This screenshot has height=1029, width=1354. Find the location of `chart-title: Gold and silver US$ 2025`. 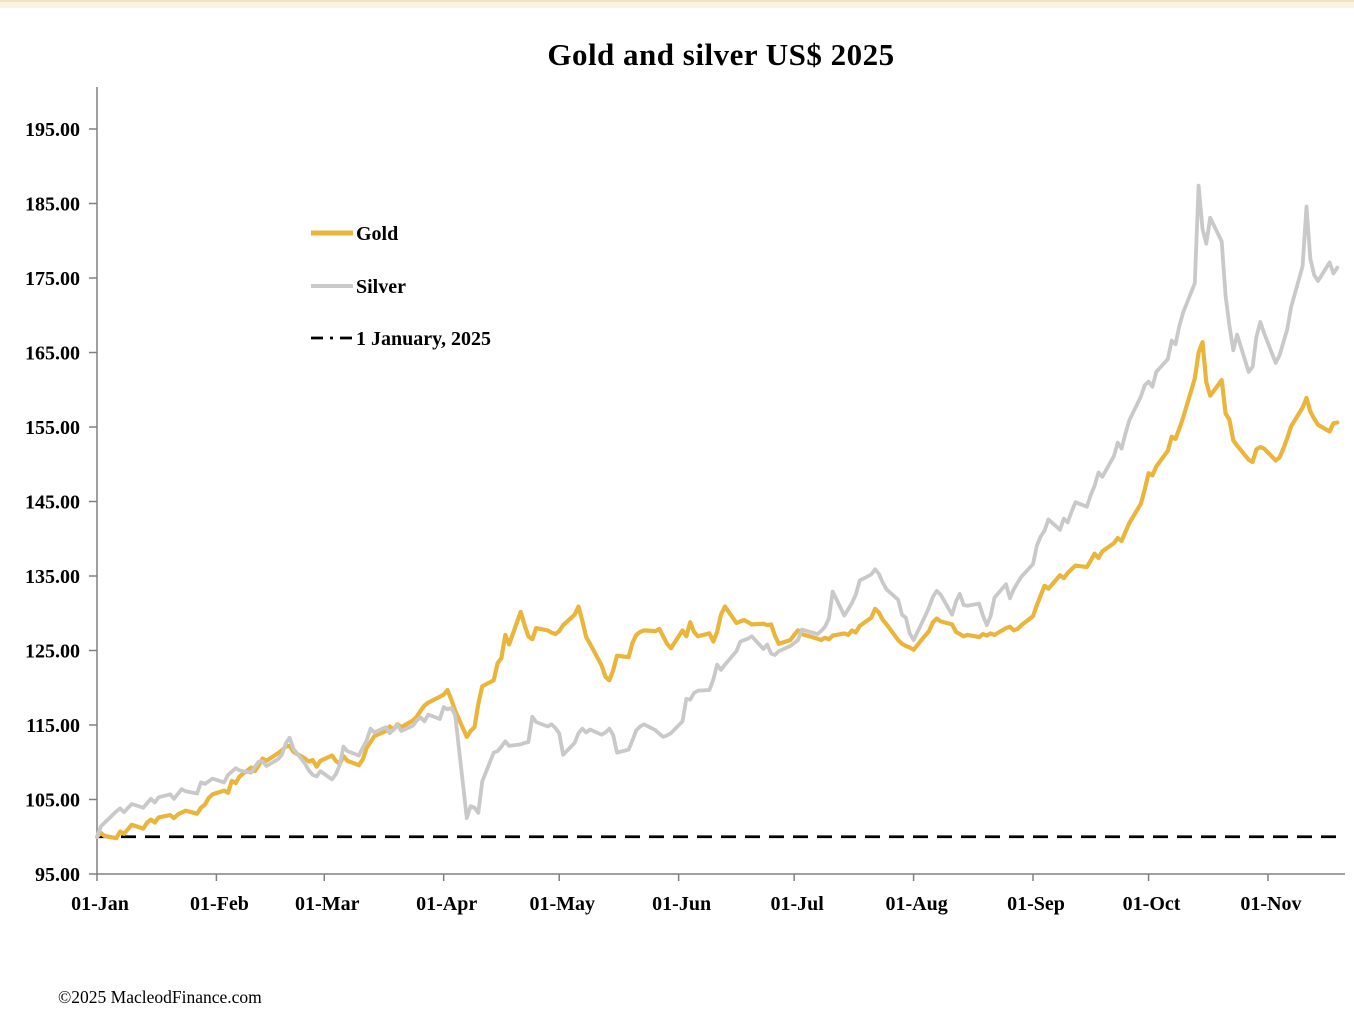

chart-title: Gold and silver US$ 2025 is located at coordinates (721, 54).